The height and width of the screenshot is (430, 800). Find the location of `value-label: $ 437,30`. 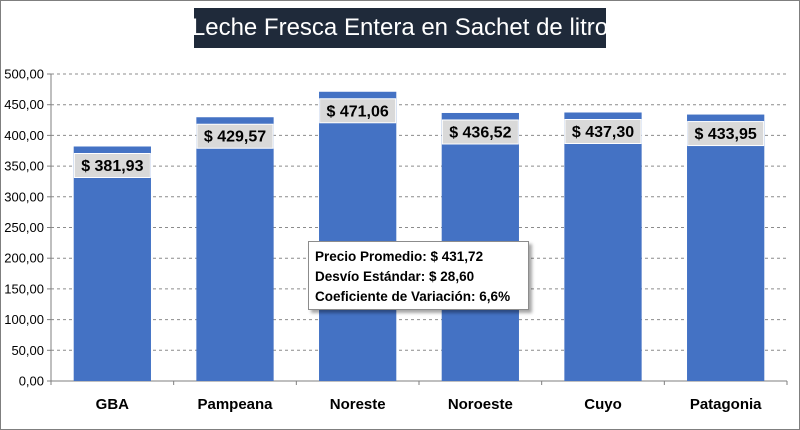

value-label: $ 437,30 is located at coordinates (603, 132).